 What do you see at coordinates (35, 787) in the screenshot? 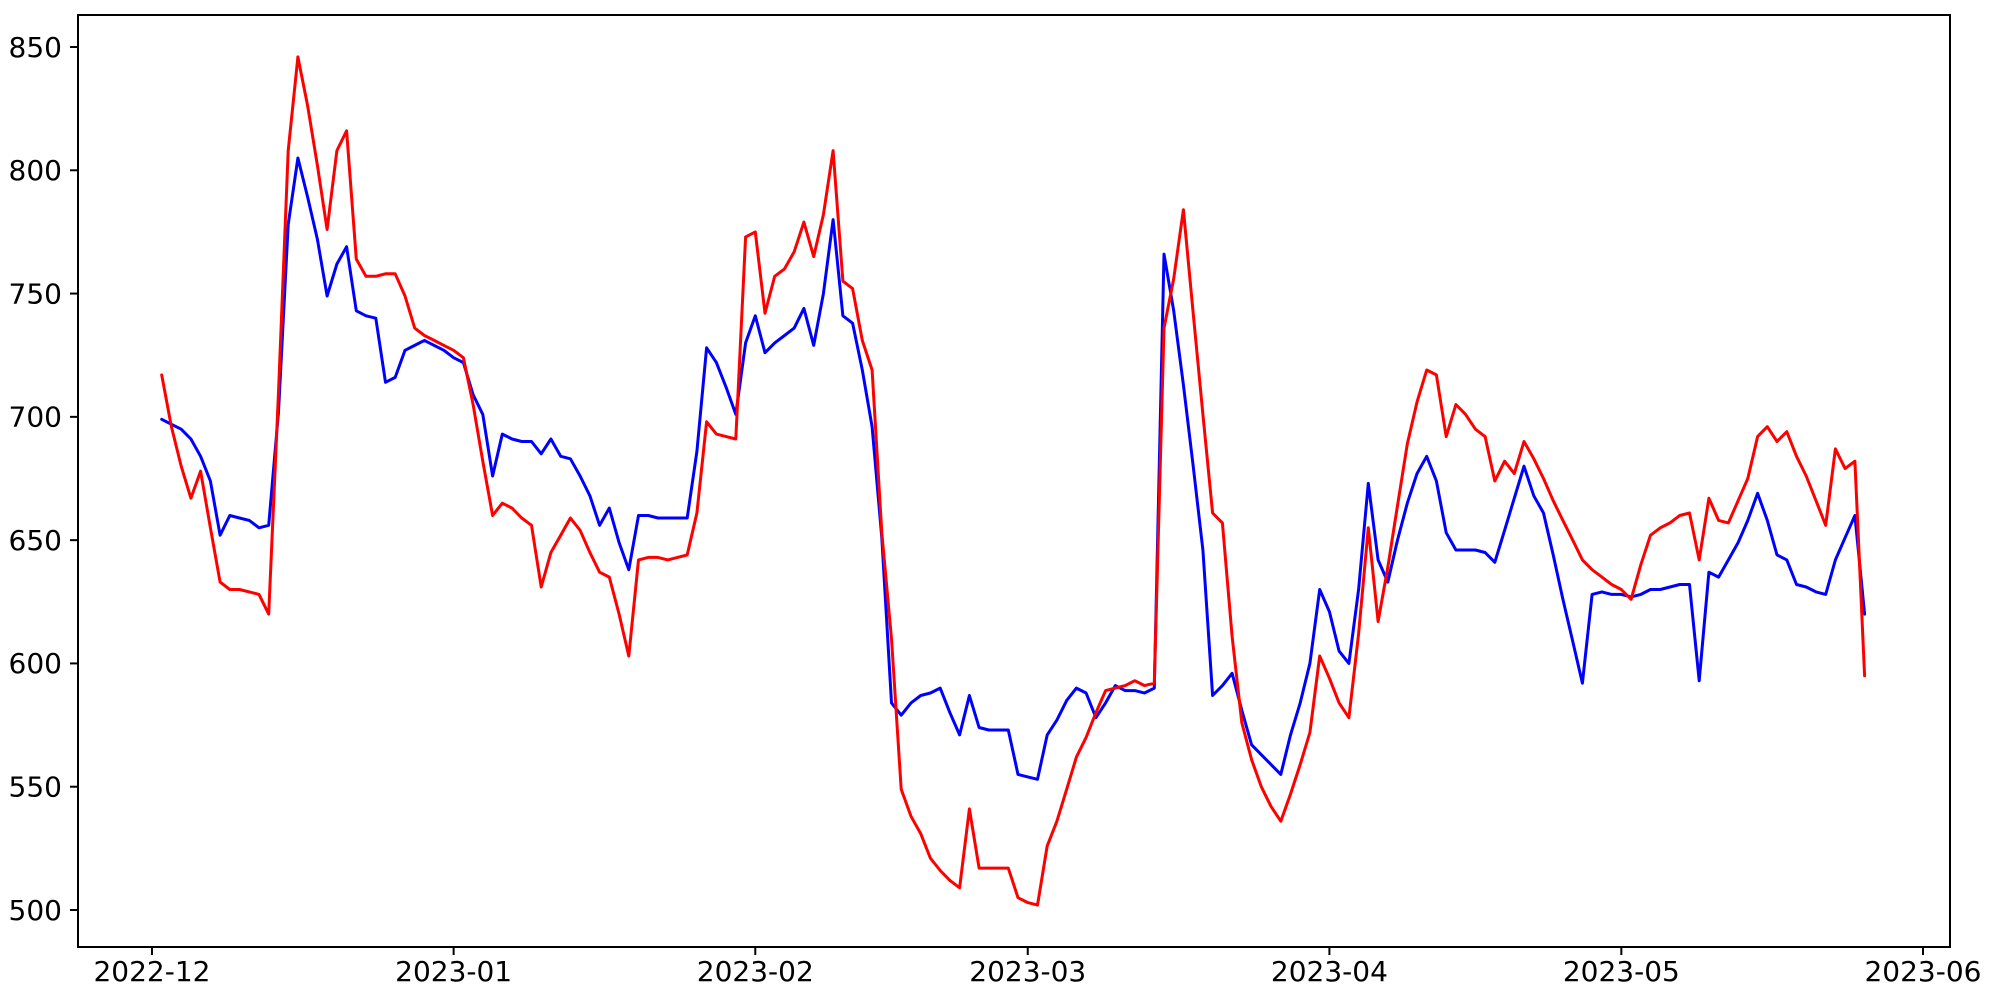
I see `y-tick-label: 550` at bounding box center [35, 787].